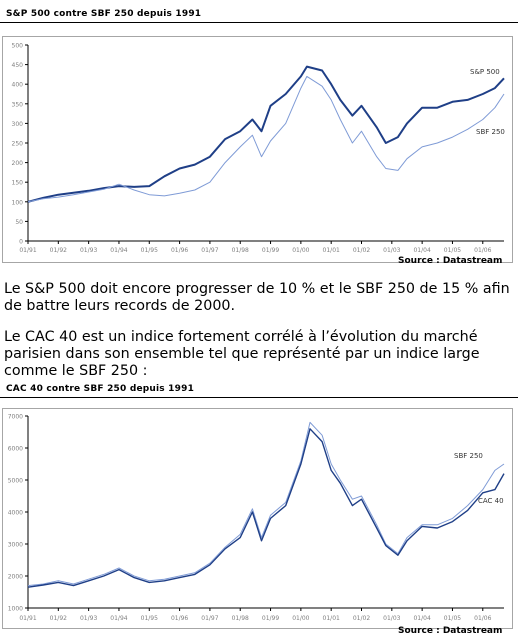 The height and width of the screenshot is (637, 518). What do you see at coordinates (487, 102) in the screenshot?
I see `chart1-labels: S&P 500 SBF 250` at bounding box center [487, 102].